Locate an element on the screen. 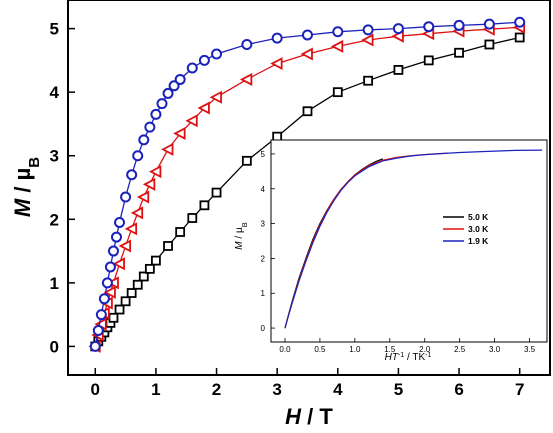 This screenshot has height=433, width=553. main-x-tick-label: 5 is located at coordinates (398, 389).